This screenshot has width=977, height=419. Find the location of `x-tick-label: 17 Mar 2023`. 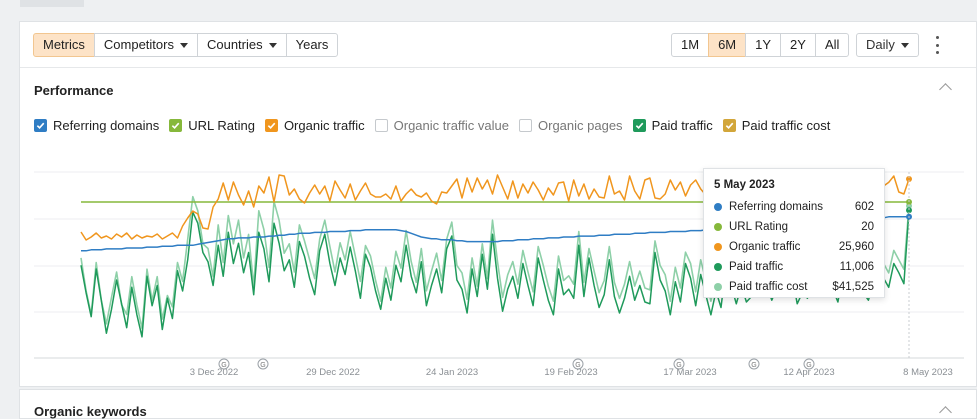

x-tick-label: 17 Mar 2023 is located at coordinates (689, 372).